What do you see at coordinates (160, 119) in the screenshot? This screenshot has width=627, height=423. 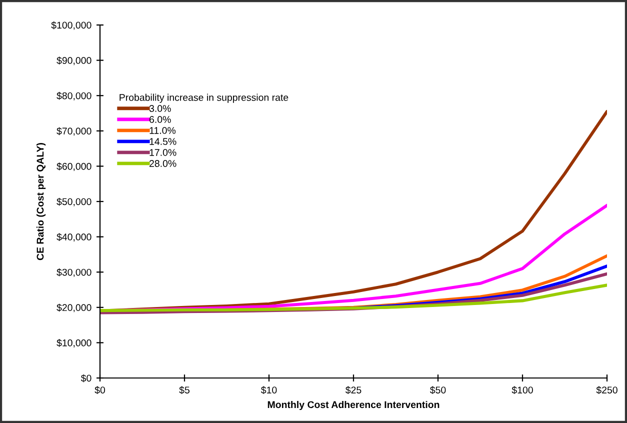 I see `legend-label: 6.0%` at bounding box center [160, 119].